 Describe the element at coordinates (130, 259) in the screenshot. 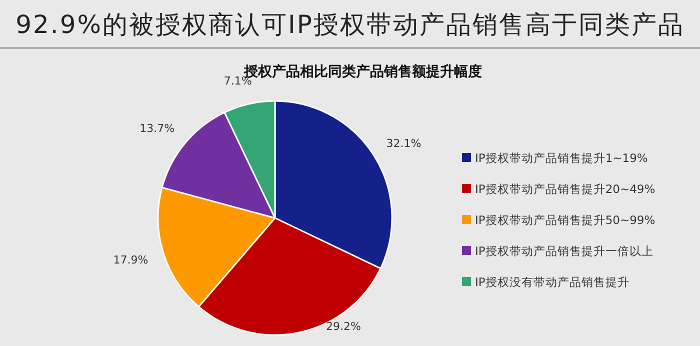

I see `data-label: 17.9%` at that location.